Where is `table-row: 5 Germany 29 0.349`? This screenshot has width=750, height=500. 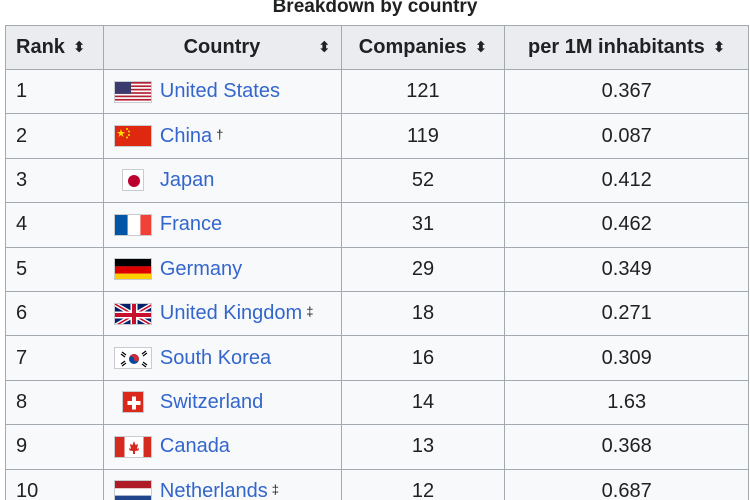
table-row: 5 Germany 29 0.349 is located at coordinates (377, 269).